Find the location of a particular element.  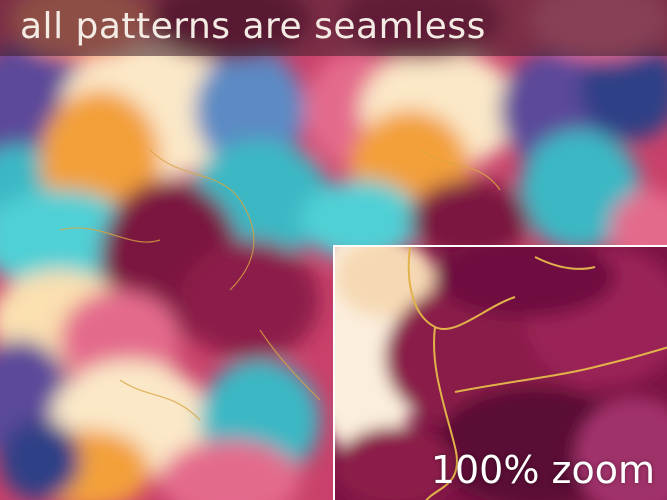

headline-banner: all patterns are seamless is located at coordinates (333, 28).